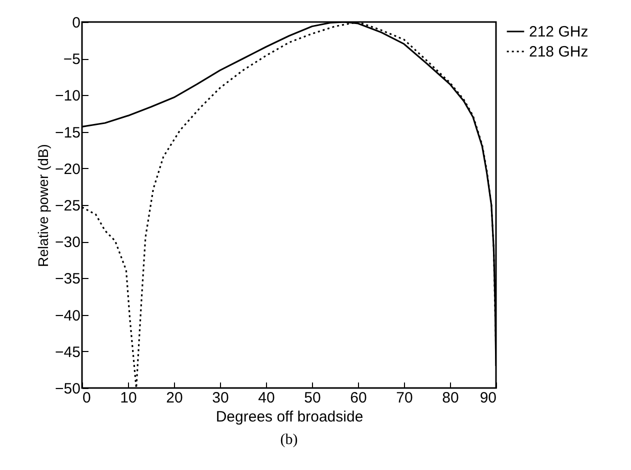  What do you see at coordinates (404, 398) in the screenshot?
I see `x-tick-label: 70` at bounding box center [404, 398].